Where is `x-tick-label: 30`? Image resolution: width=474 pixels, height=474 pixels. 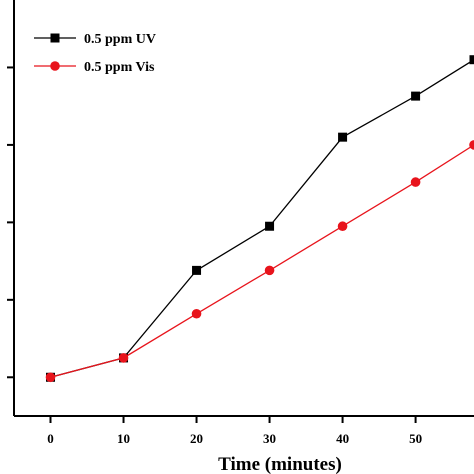 x-tick-label: 30 is located at coordinates (269, 438).